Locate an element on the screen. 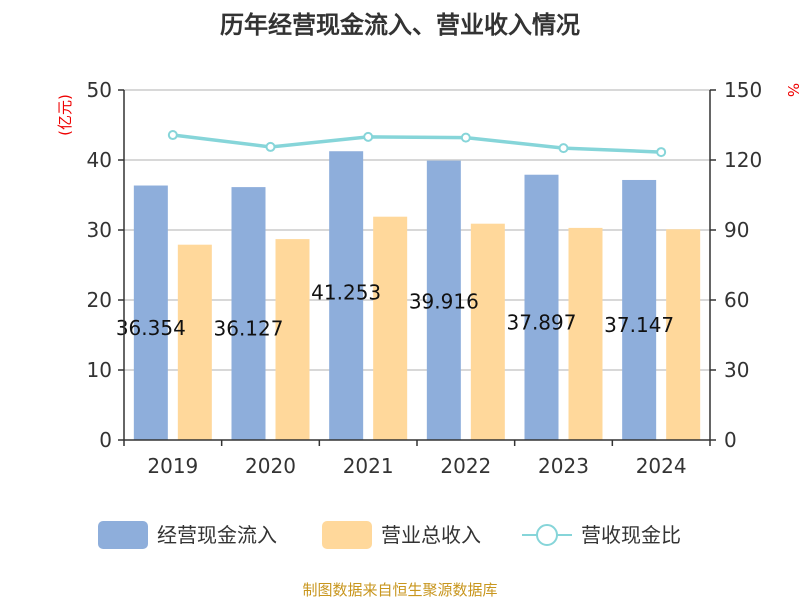 The image size is (800, 604). left-tick-label: 50 is located at coordinates (99, 90).